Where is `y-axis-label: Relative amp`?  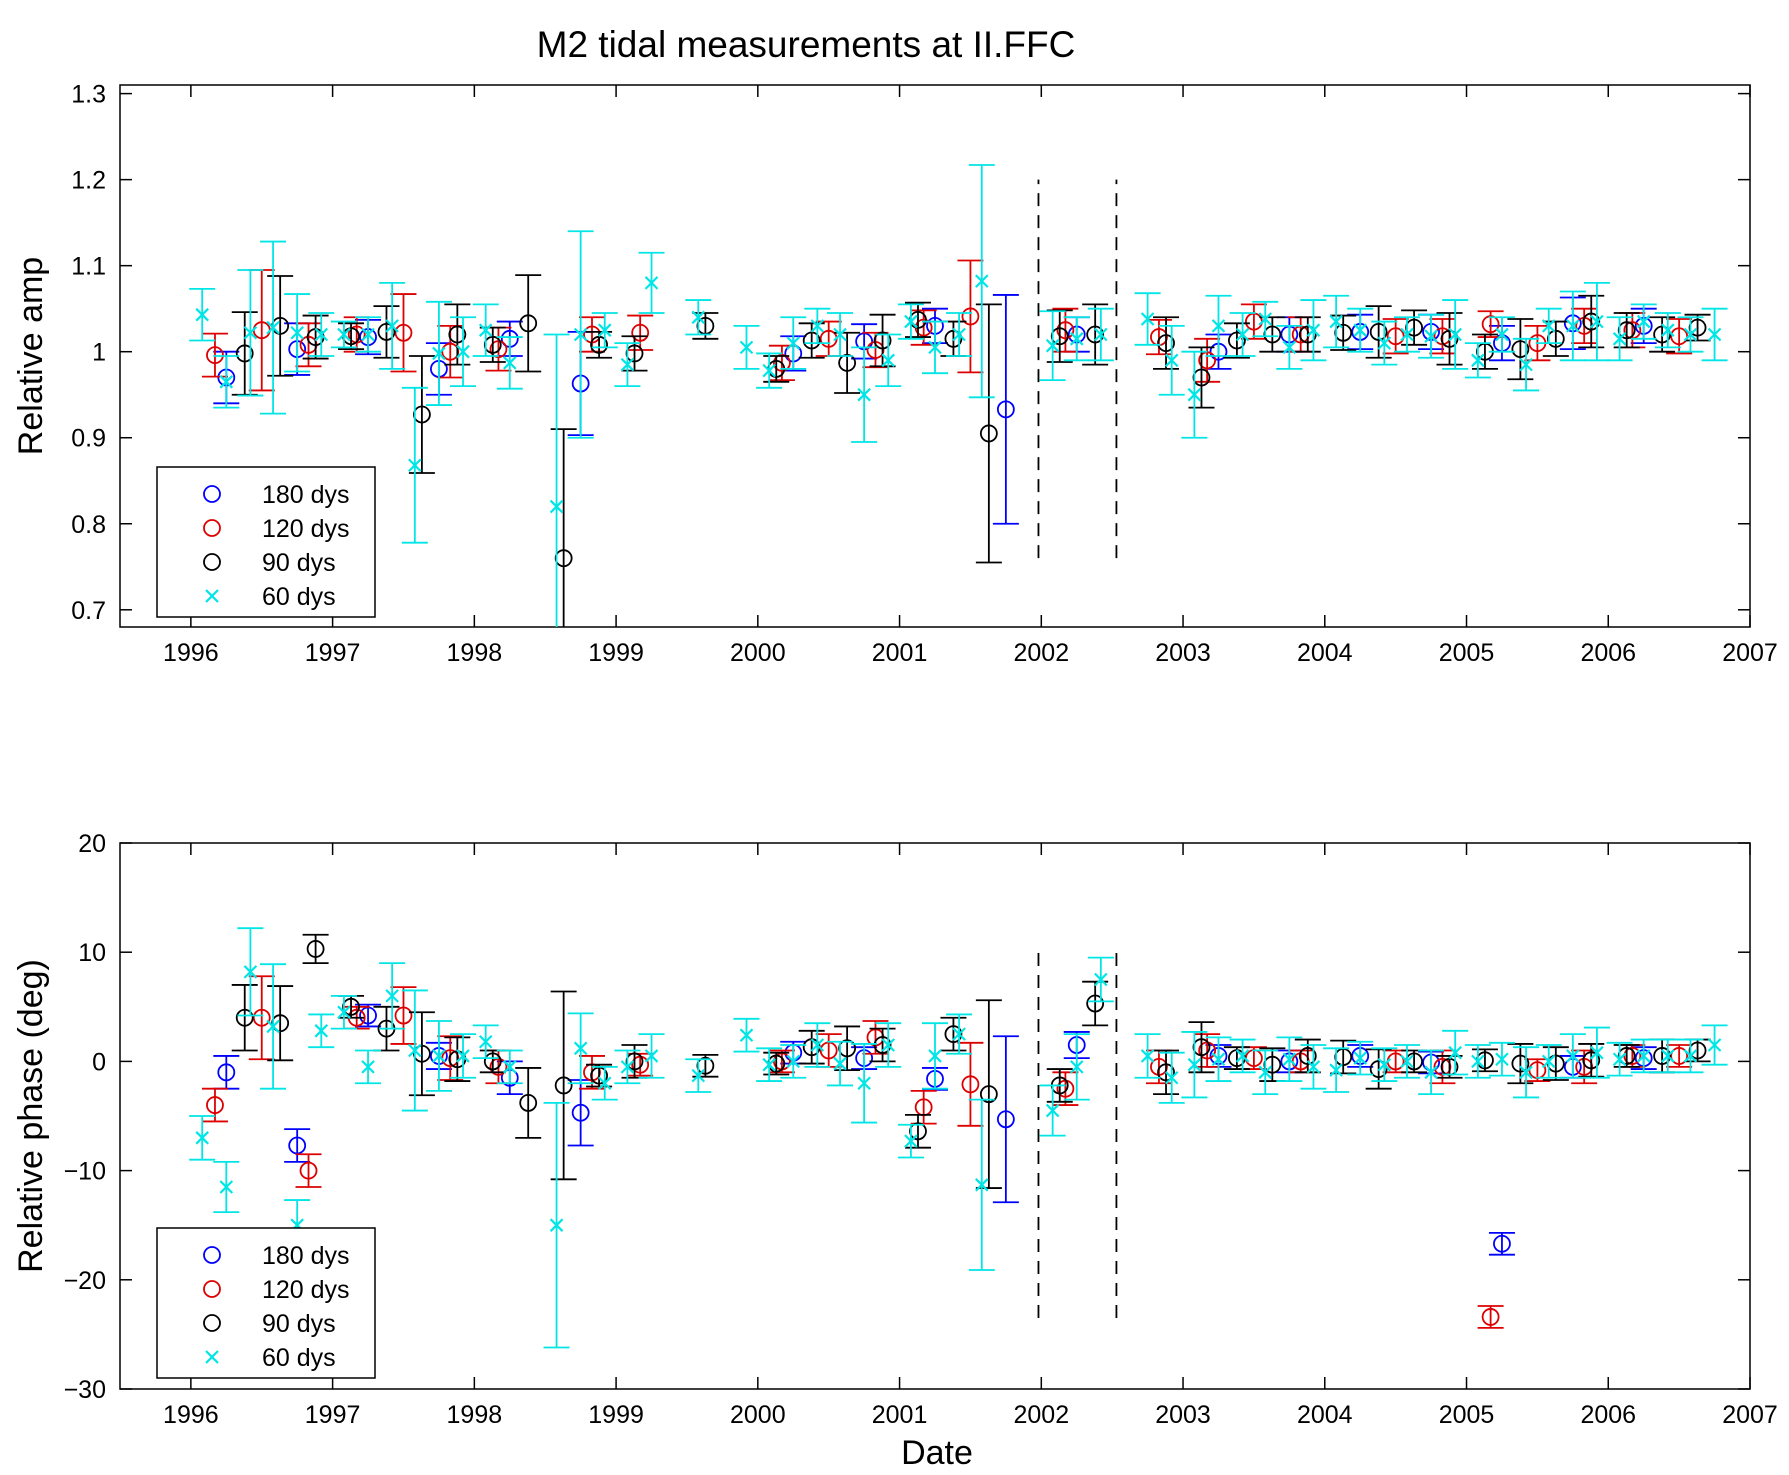 y-axis-label: Relative amp is located at coordinates (31, 356).